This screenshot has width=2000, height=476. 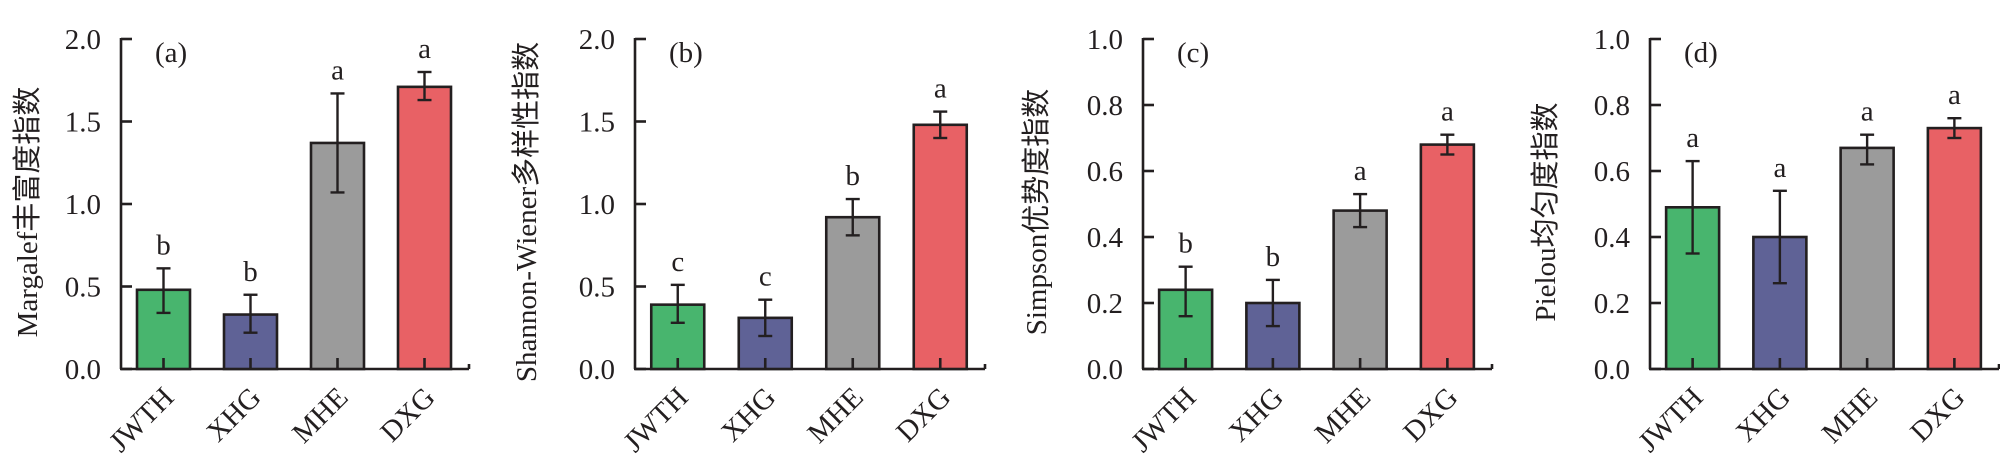 I want to click on y-axis-title: Margalef丰富度指数, so click(x=27, y=212).